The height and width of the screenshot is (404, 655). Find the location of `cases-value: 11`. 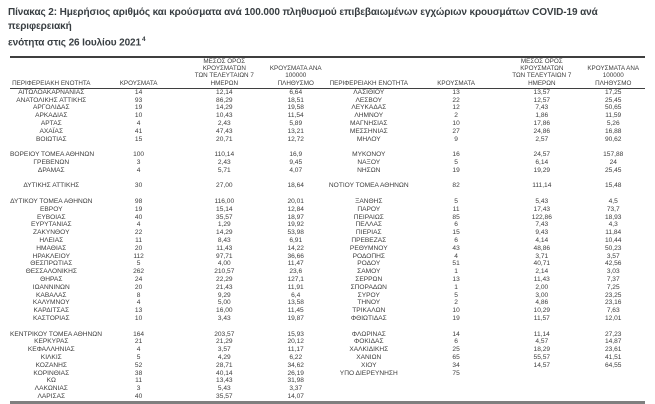

cases-value: 11 is located at coordinates (138, 240).